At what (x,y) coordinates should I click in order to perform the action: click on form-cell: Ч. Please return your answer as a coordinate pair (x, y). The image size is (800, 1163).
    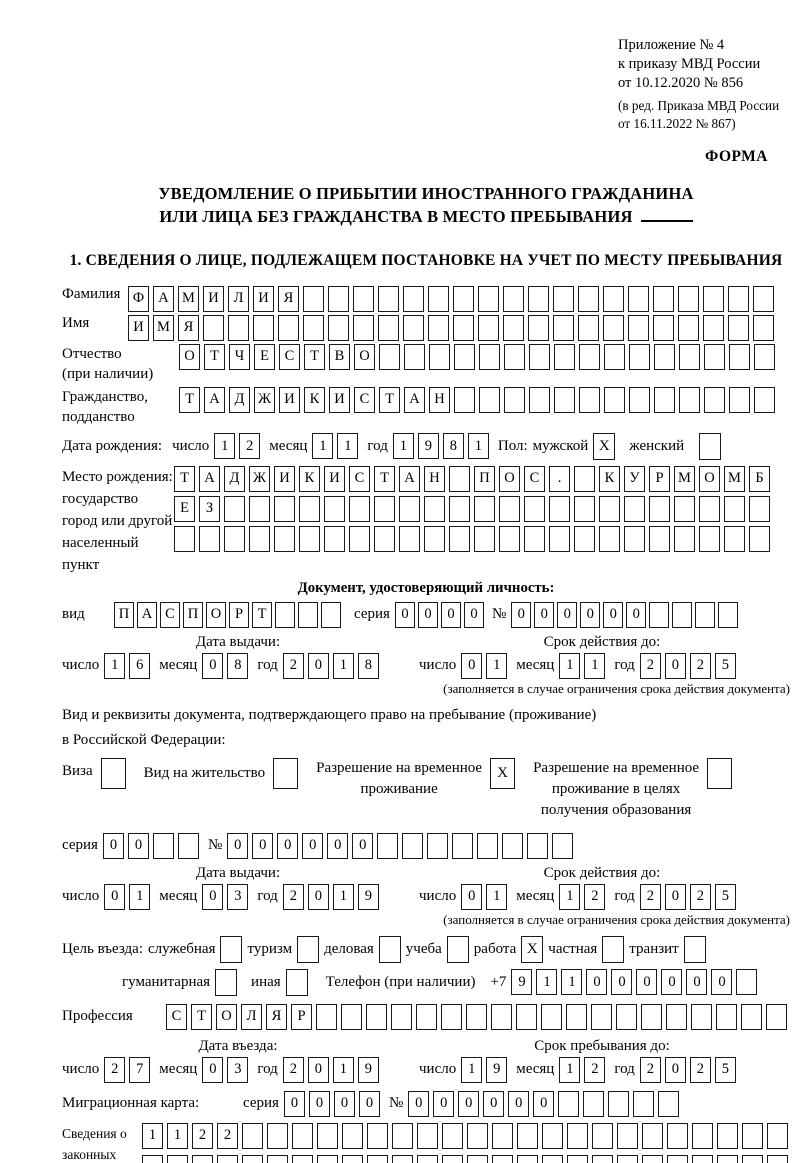
    Looking at the image, I should click on (239, 356).